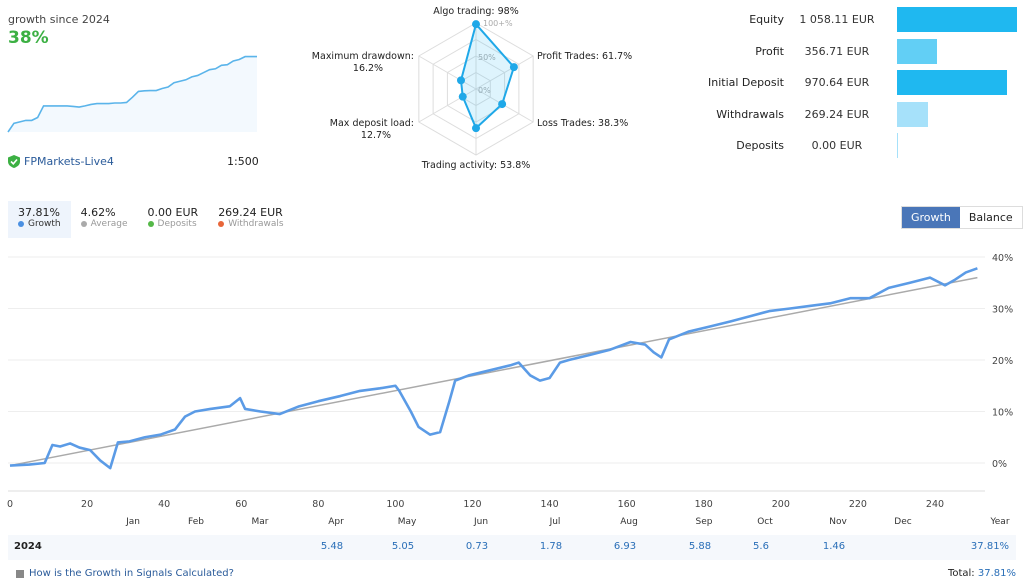 The image size is (1024, 587). I want to click on month-growth-value: 5.88, so click(700, 546).